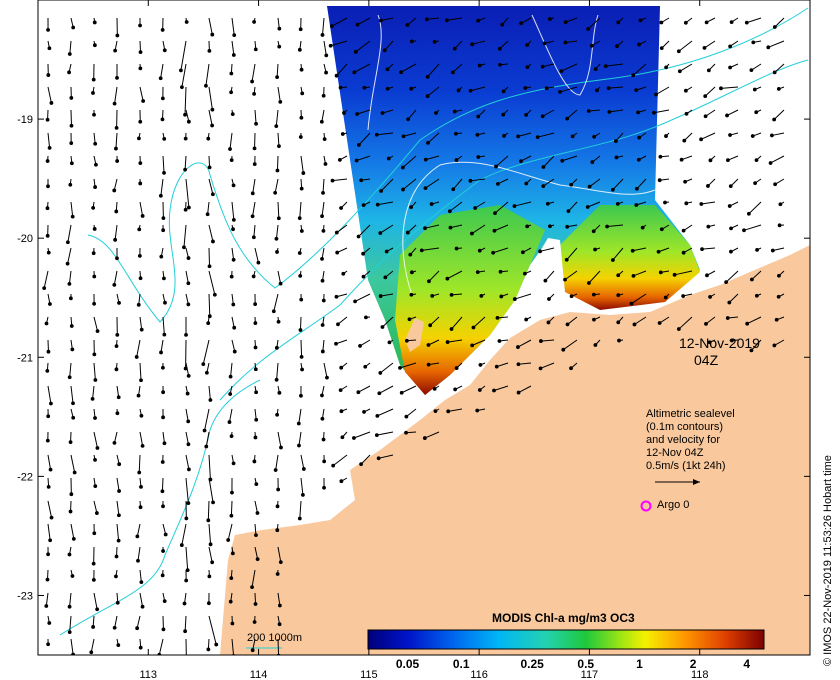  I want to click on credit-text: © IMOS 22-Nov-2019 11:53:26 Hobart time, so click(828, 560).